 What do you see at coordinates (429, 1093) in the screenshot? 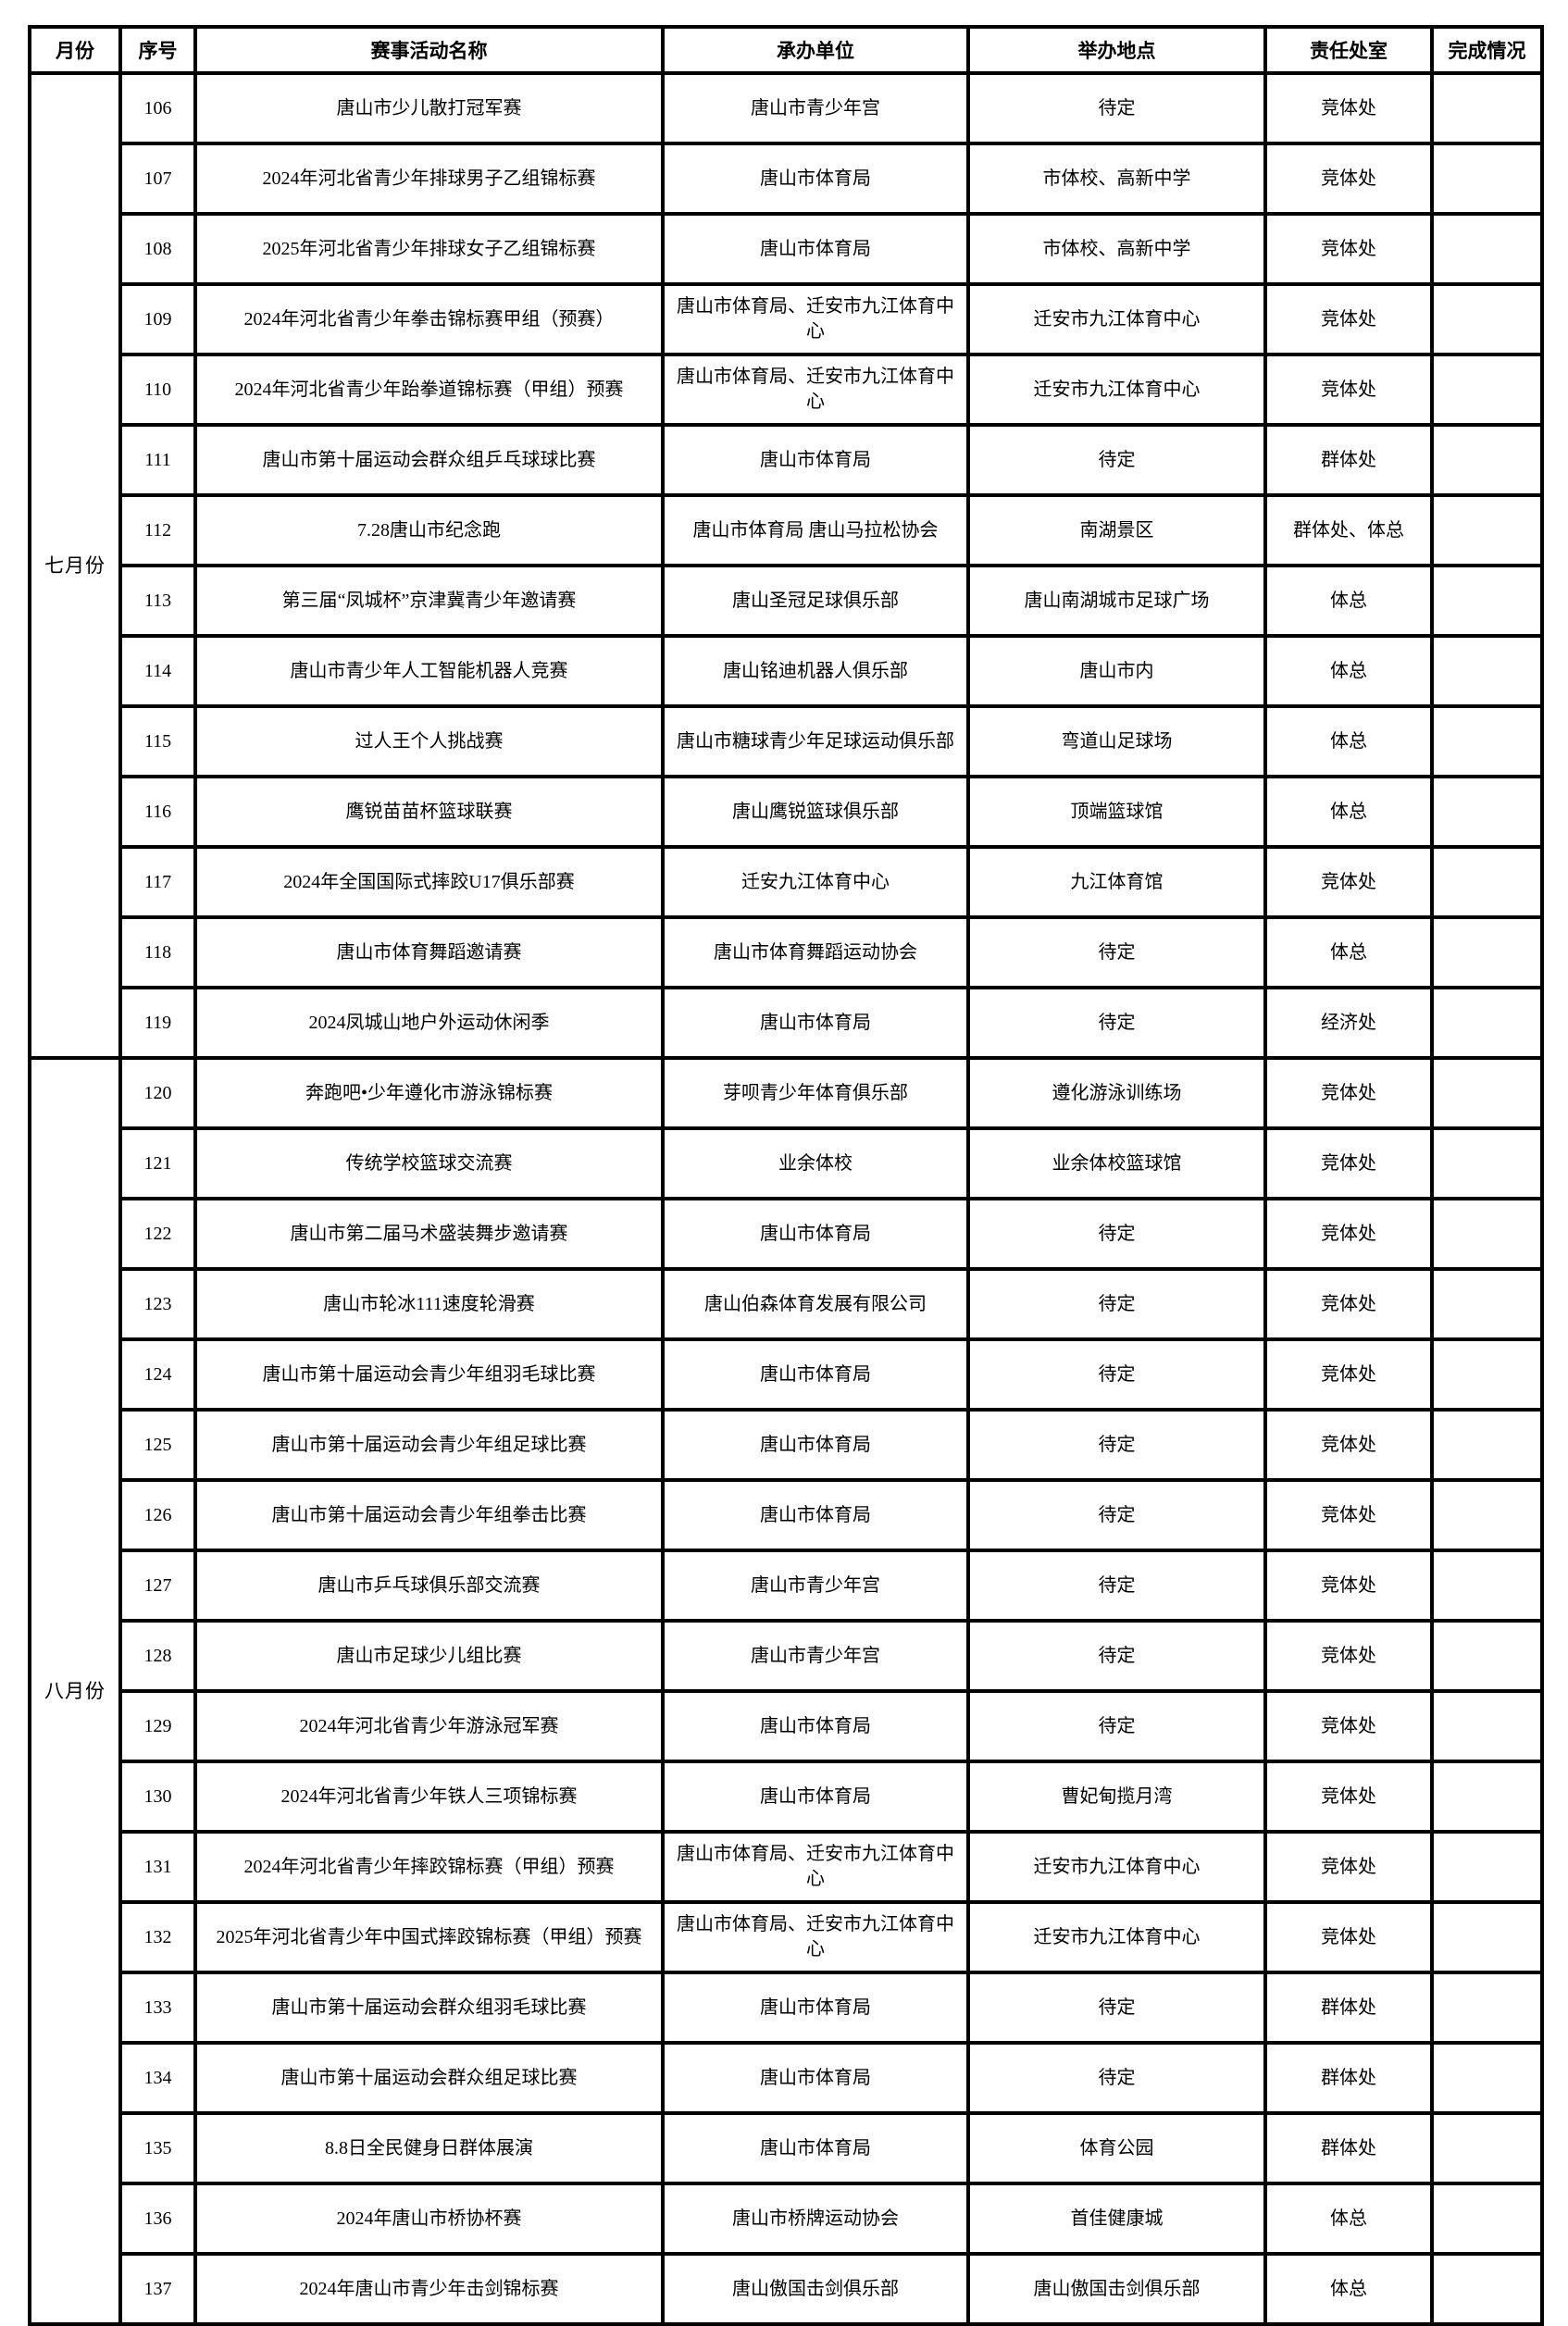
I see `event-name-cell: 奔跑吧•少年遵化市游泳锦标赛` at bounding box center [429, 1093].